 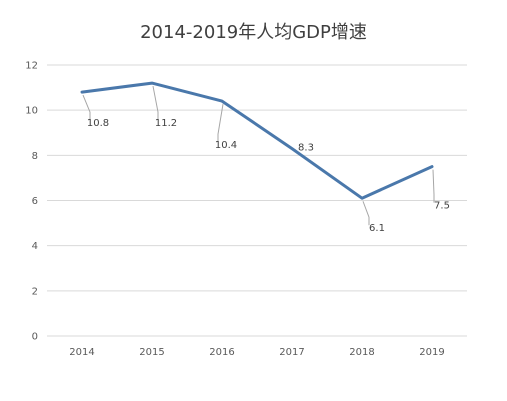 I want to click on y-tick-label: 4, so click(x=35, y=246).